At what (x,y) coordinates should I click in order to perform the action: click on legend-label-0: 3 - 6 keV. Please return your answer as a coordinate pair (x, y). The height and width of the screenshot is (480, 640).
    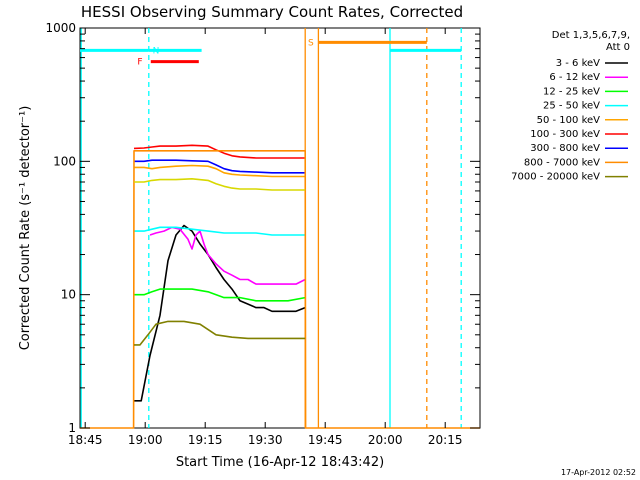
    Looking at the image, I should click on (578, 63).